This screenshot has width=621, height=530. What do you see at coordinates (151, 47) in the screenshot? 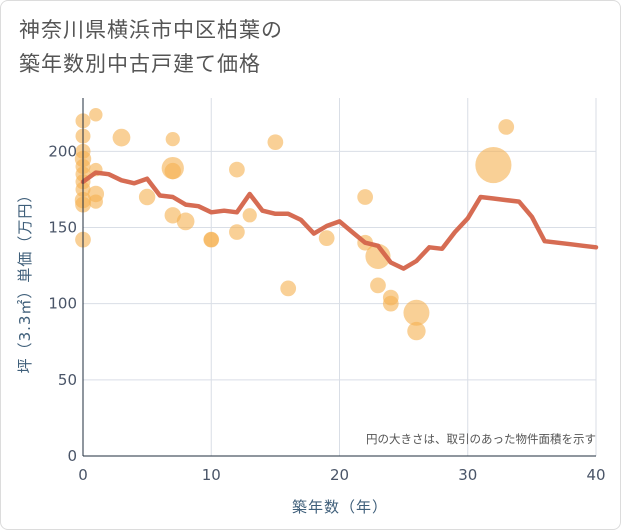
I see `chart-title: 神奈川県横浜市中区柏葉の 築年数別中古戸建て価格` at bounding box center [151, 47].